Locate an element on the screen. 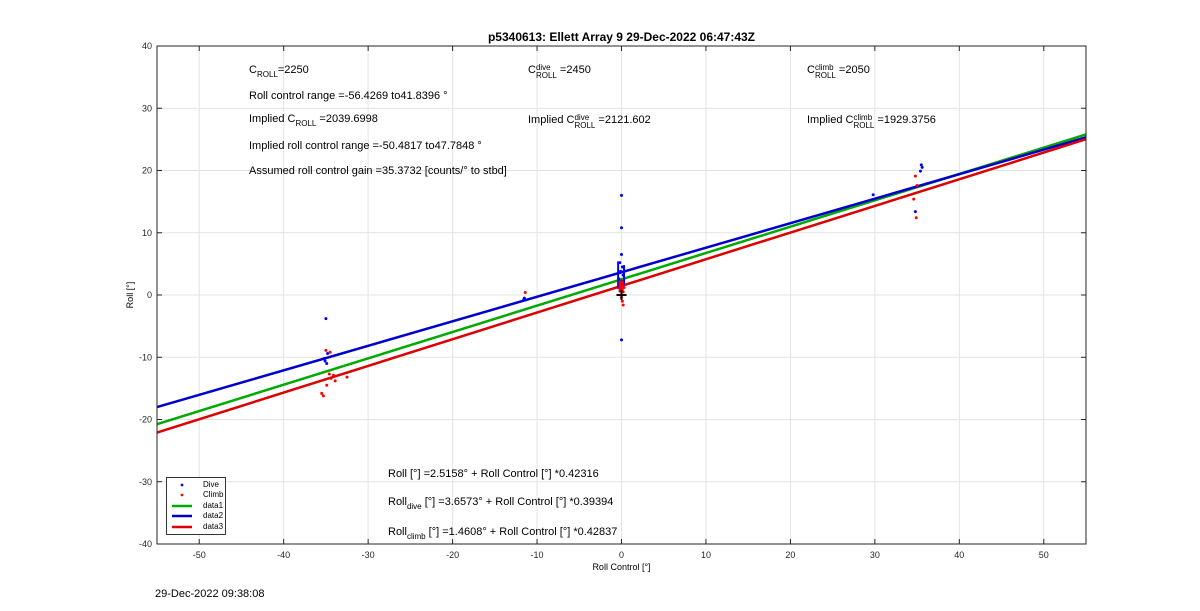 The image size is (1200, 611). legend: Dive Climb data1 data2 data3 is located at coordinates (196, 506).